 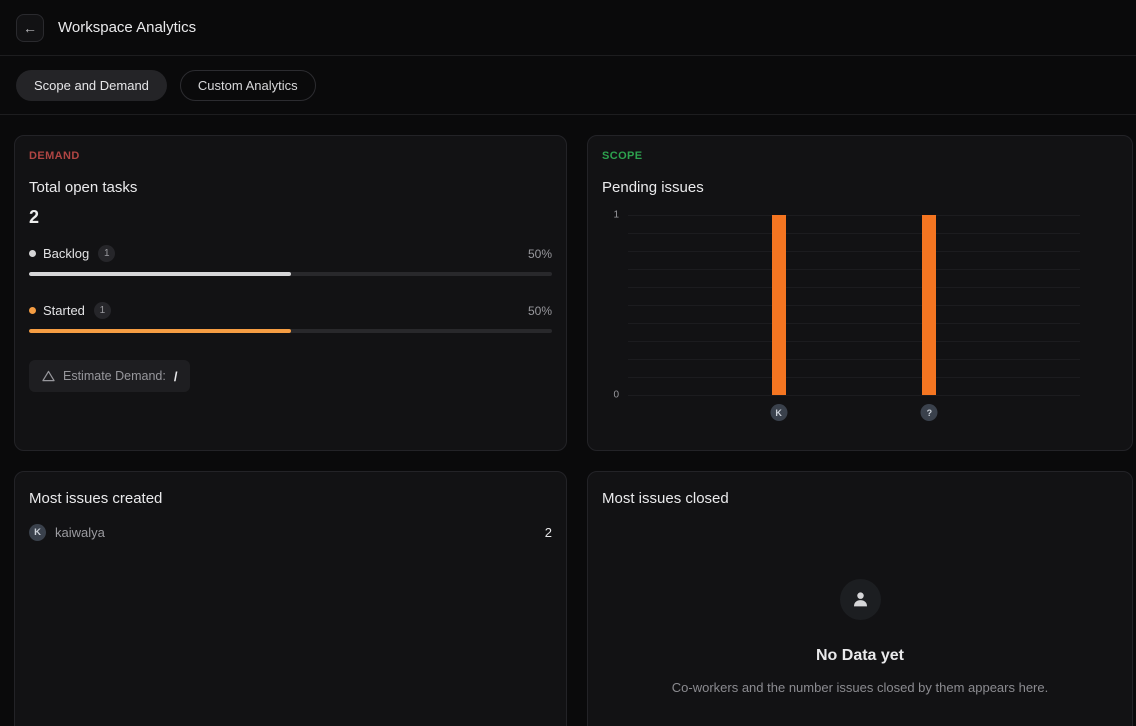 What do you see at coordinates (175, 376) in the screenshot?
I see `estimate-demand-value: /` at bounding box center [175, 376].